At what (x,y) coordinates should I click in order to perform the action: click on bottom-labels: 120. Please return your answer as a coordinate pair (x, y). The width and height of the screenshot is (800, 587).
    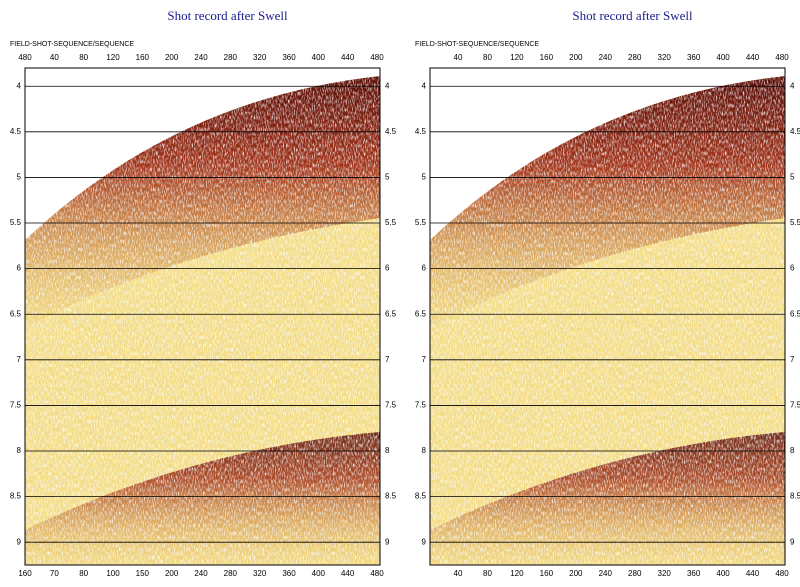
    Looking at the image, I should click on (517, 573).